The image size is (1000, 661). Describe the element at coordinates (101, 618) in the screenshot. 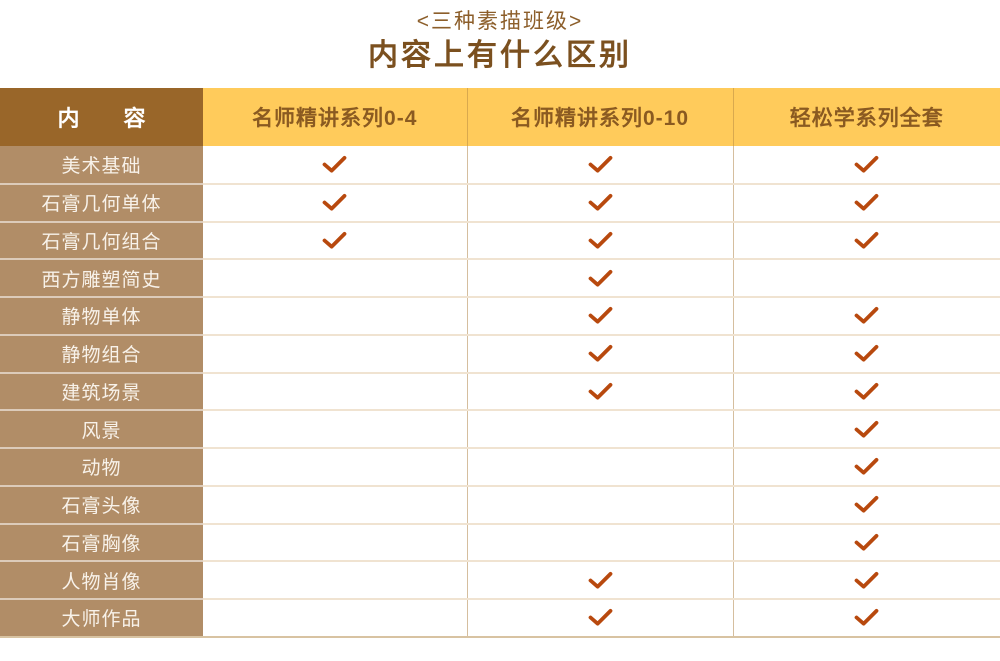

I see `row-label: 大师作品` at that location.